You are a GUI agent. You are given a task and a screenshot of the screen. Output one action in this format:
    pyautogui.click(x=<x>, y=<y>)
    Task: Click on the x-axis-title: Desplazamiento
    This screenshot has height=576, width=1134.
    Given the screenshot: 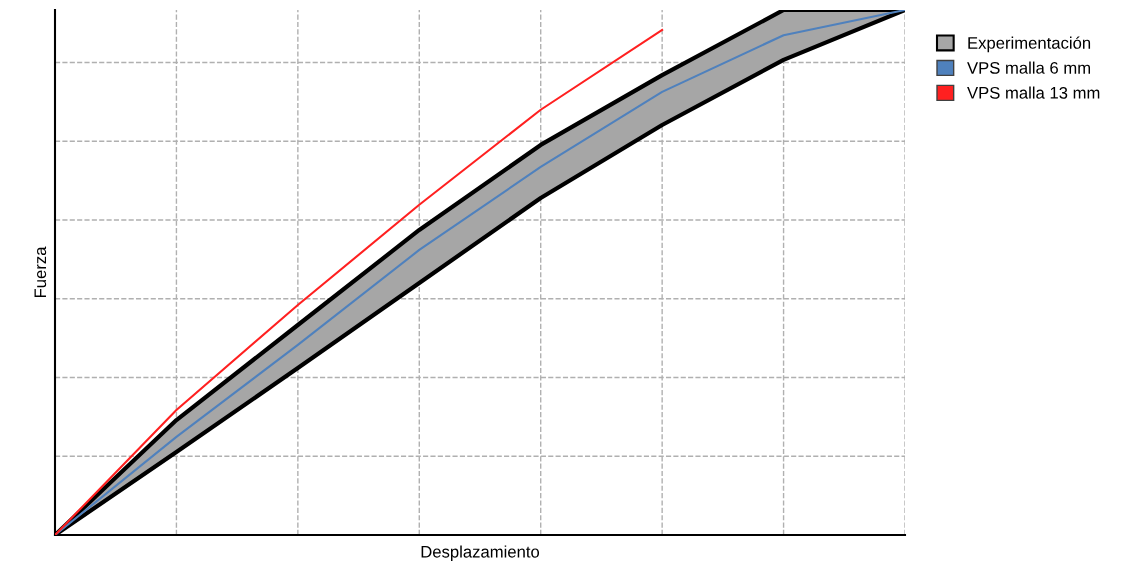 What is the action you would take?
    pyautogui.click(x=480, y=553)
    